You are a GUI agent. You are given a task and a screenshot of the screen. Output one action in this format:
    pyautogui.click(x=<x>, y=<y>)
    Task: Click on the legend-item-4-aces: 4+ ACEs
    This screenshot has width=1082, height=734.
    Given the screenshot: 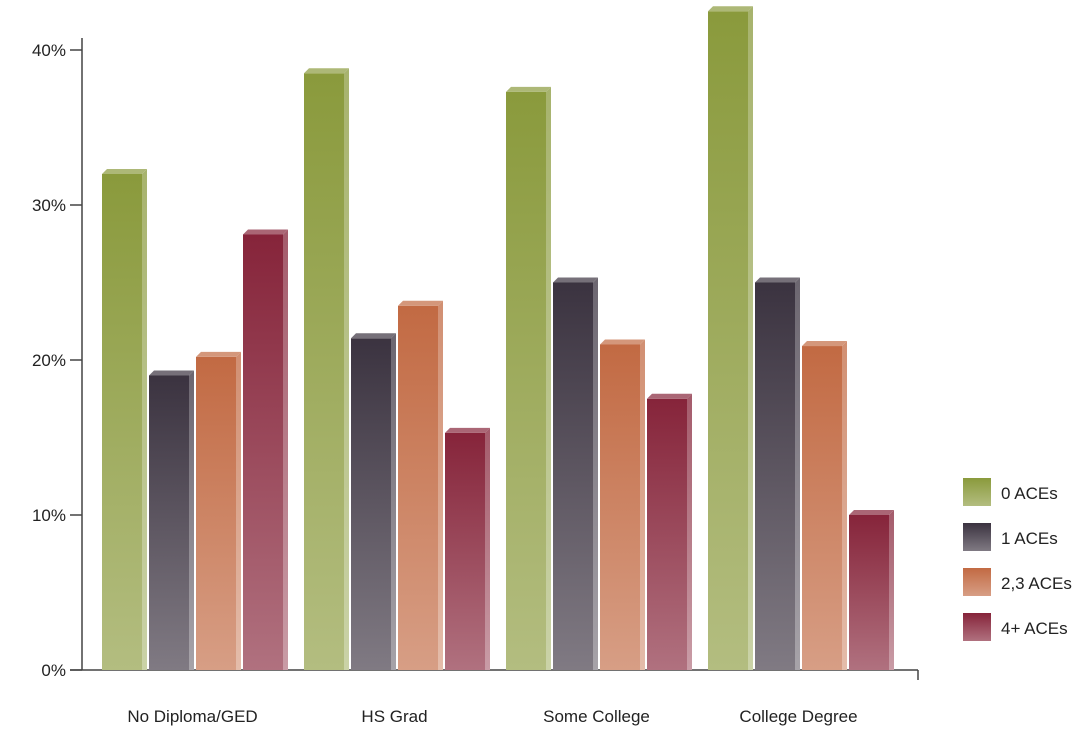 What is the action you would take?
    pyautogui.click(x=1015, y=627)
    